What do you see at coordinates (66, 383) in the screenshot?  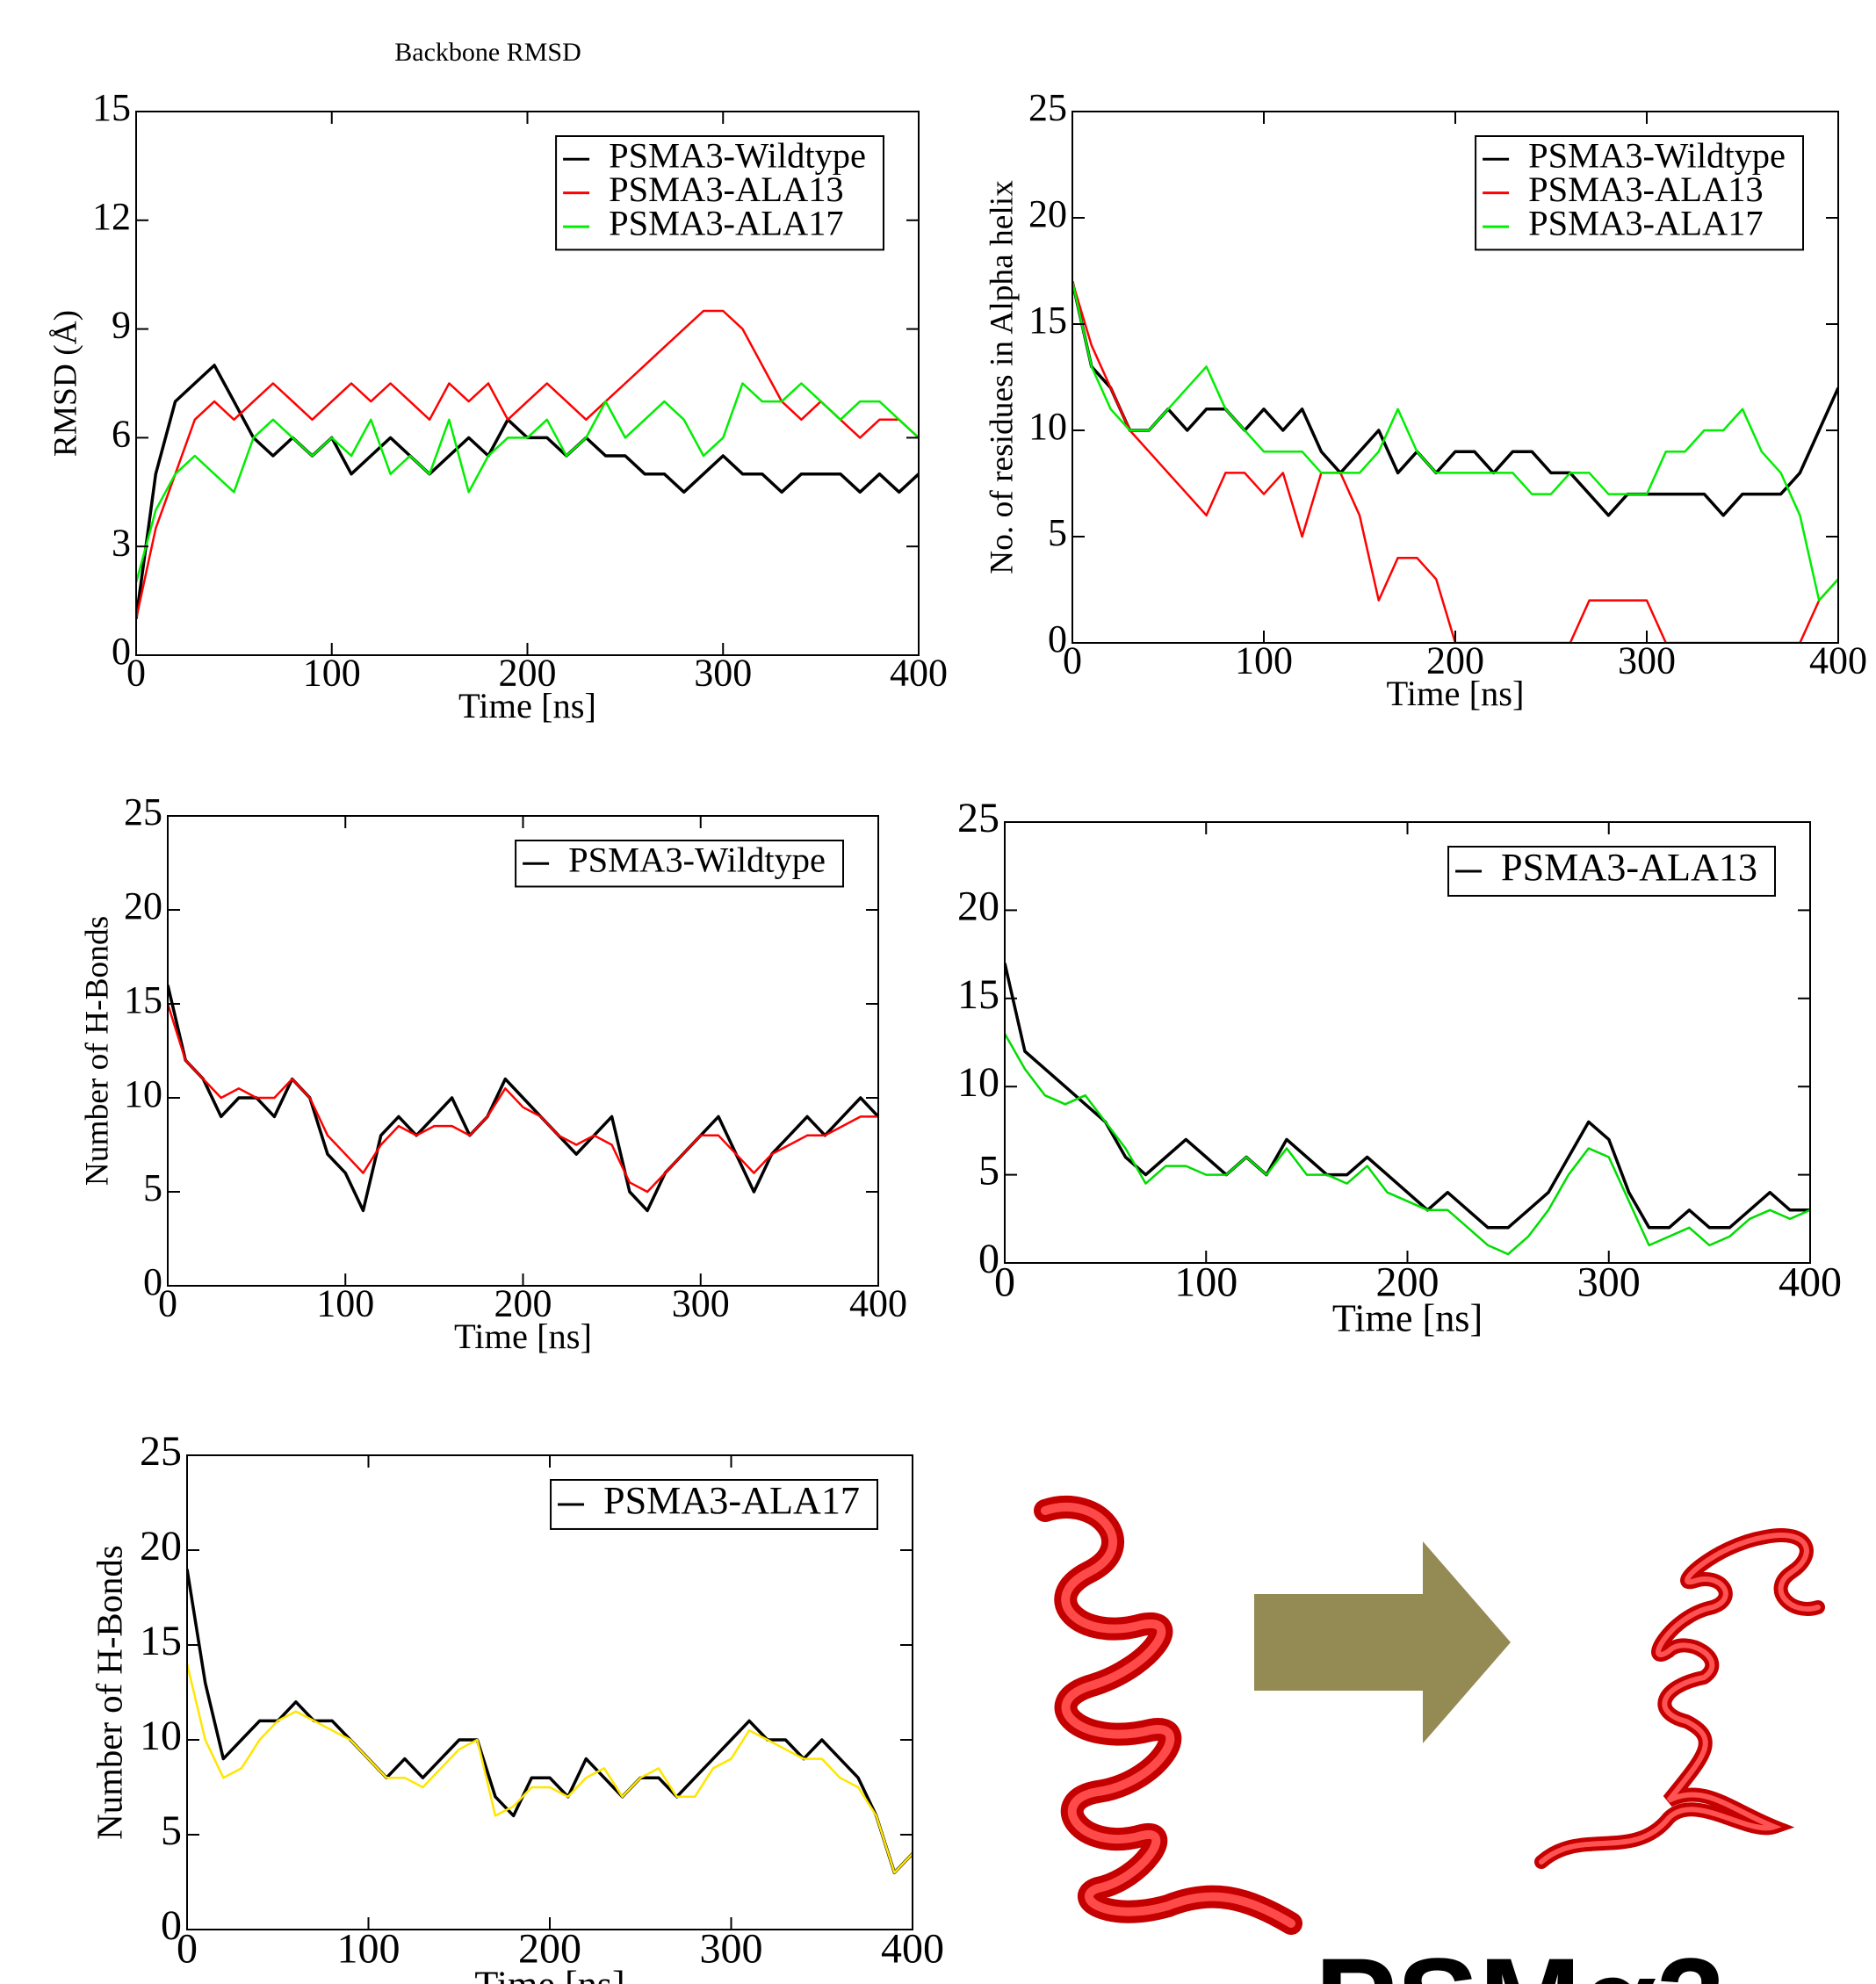 I see `y-axis-label: RMSD (Å)` at bounding box center [66, 383].